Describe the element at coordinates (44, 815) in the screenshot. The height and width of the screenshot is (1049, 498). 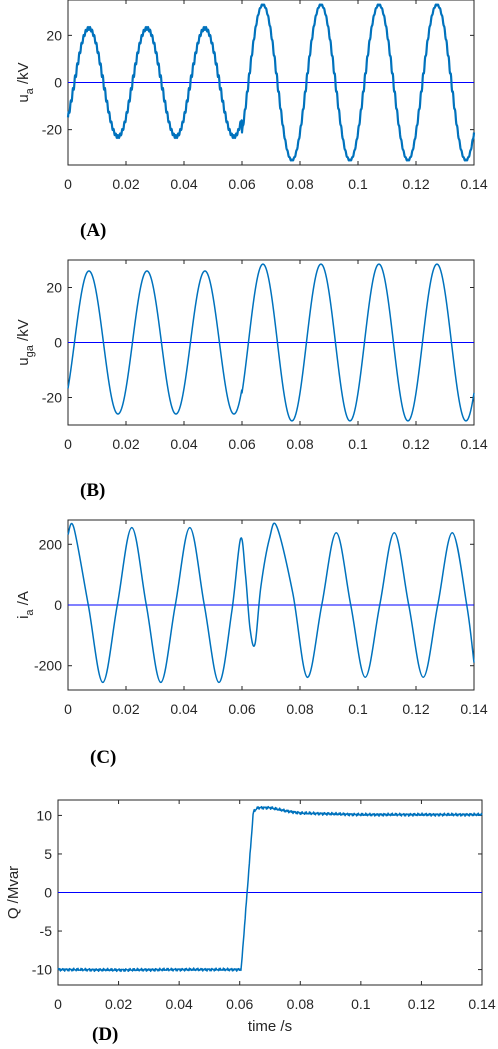
I see `y-tick-label: 10` at that location.